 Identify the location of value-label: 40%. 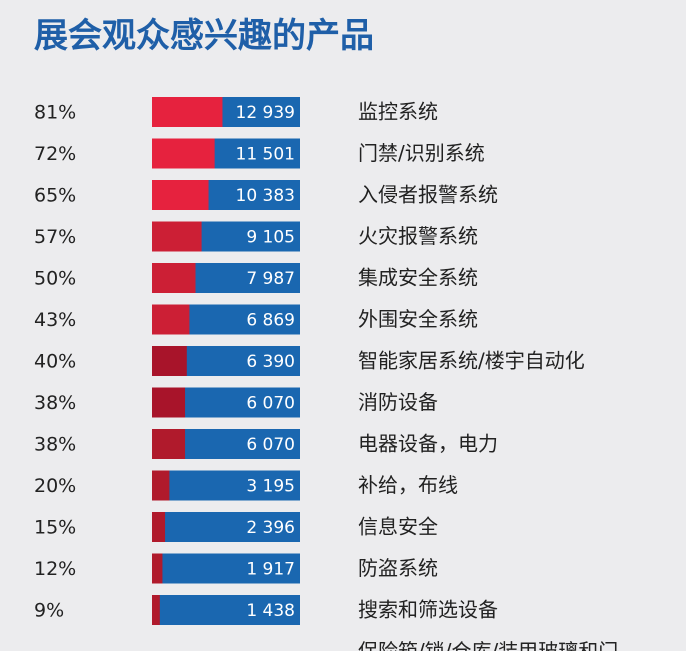
(55, 362).